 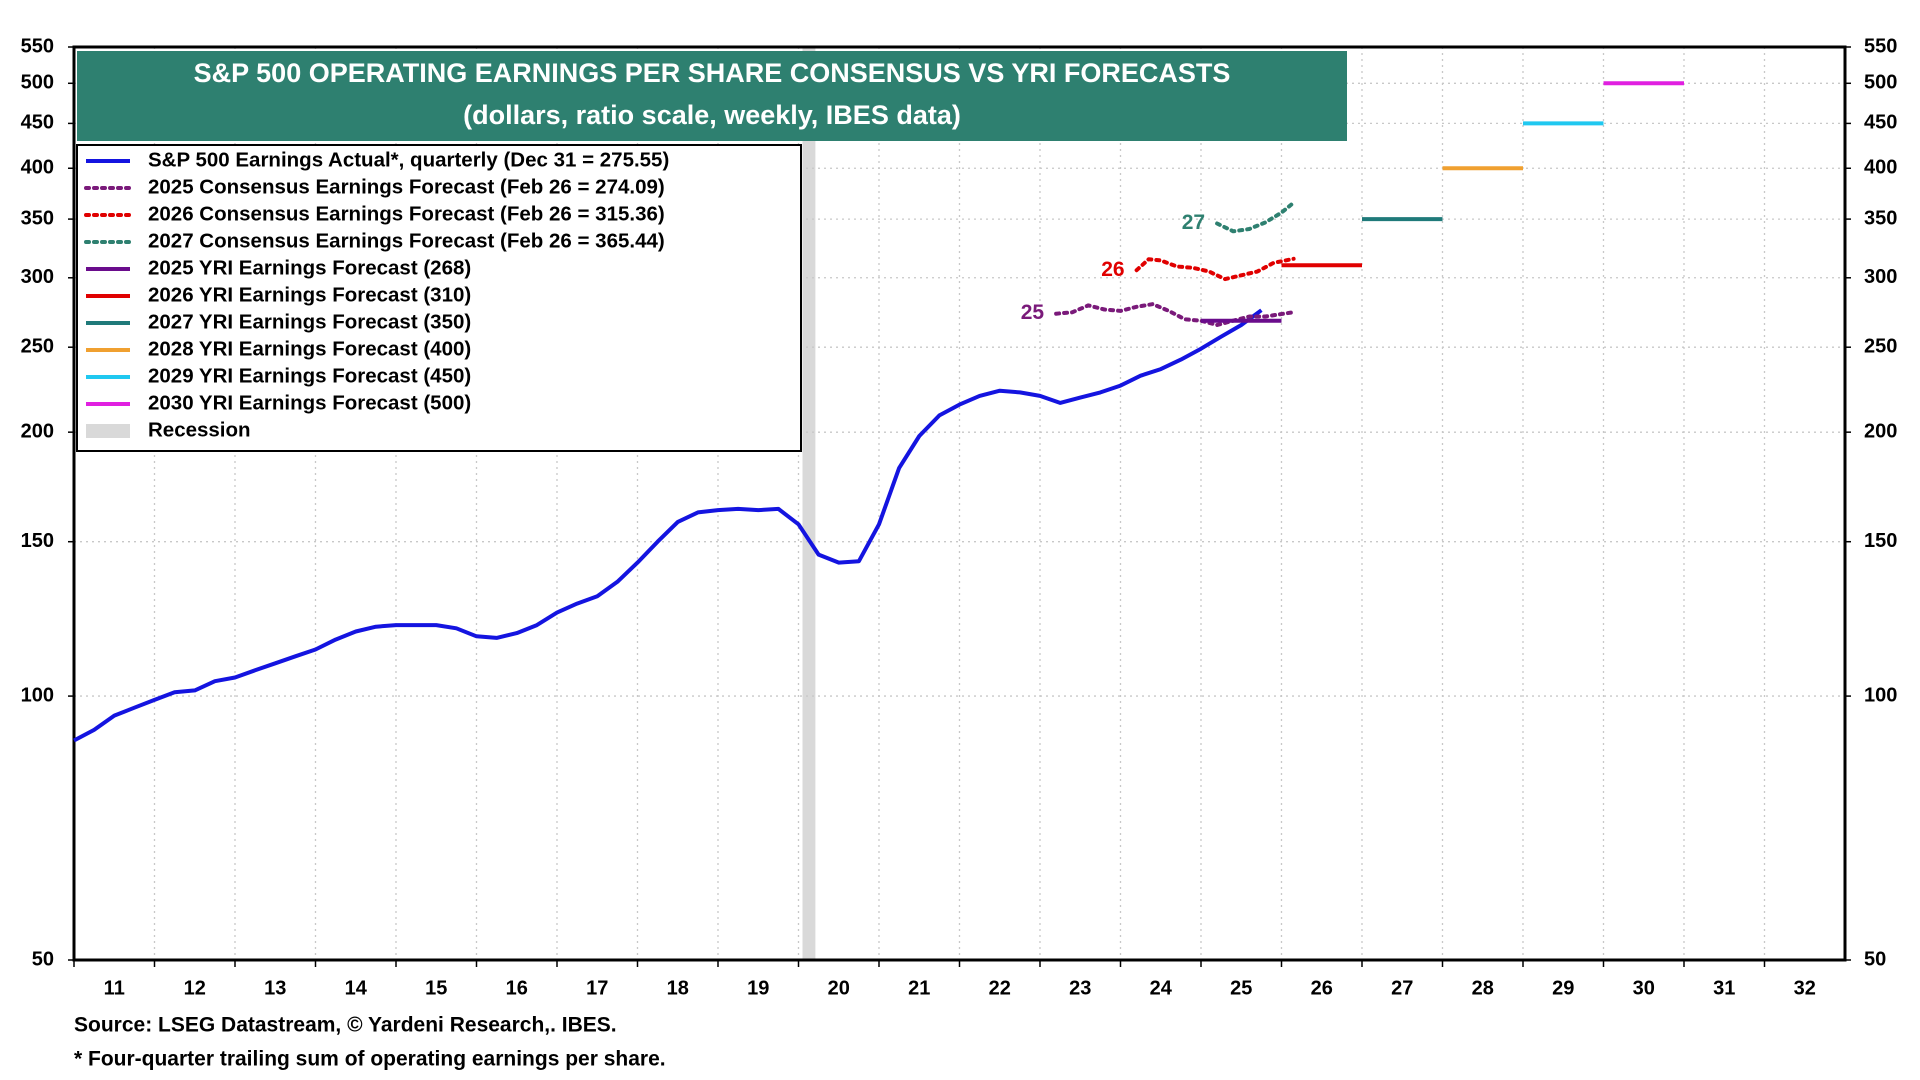 I want to click on y-tick-label-right: 200, so click(x=1880, y=431).